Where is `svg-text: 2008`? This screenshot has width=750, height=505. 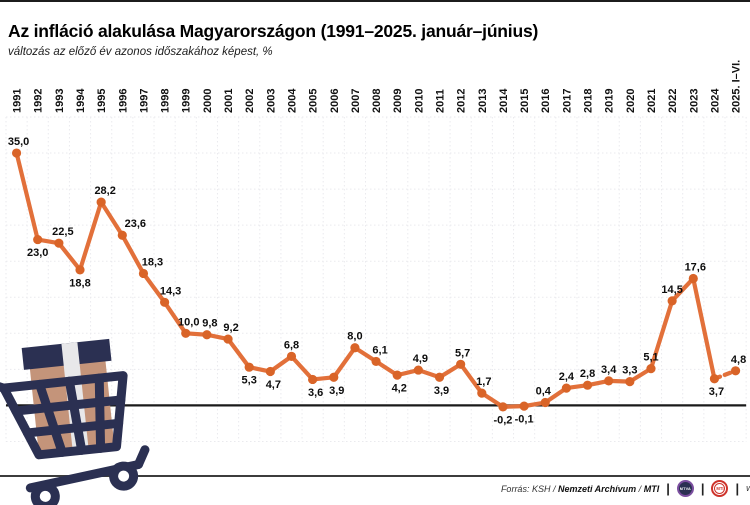 svg-text: 2008 is located at coordinates (377, 101).